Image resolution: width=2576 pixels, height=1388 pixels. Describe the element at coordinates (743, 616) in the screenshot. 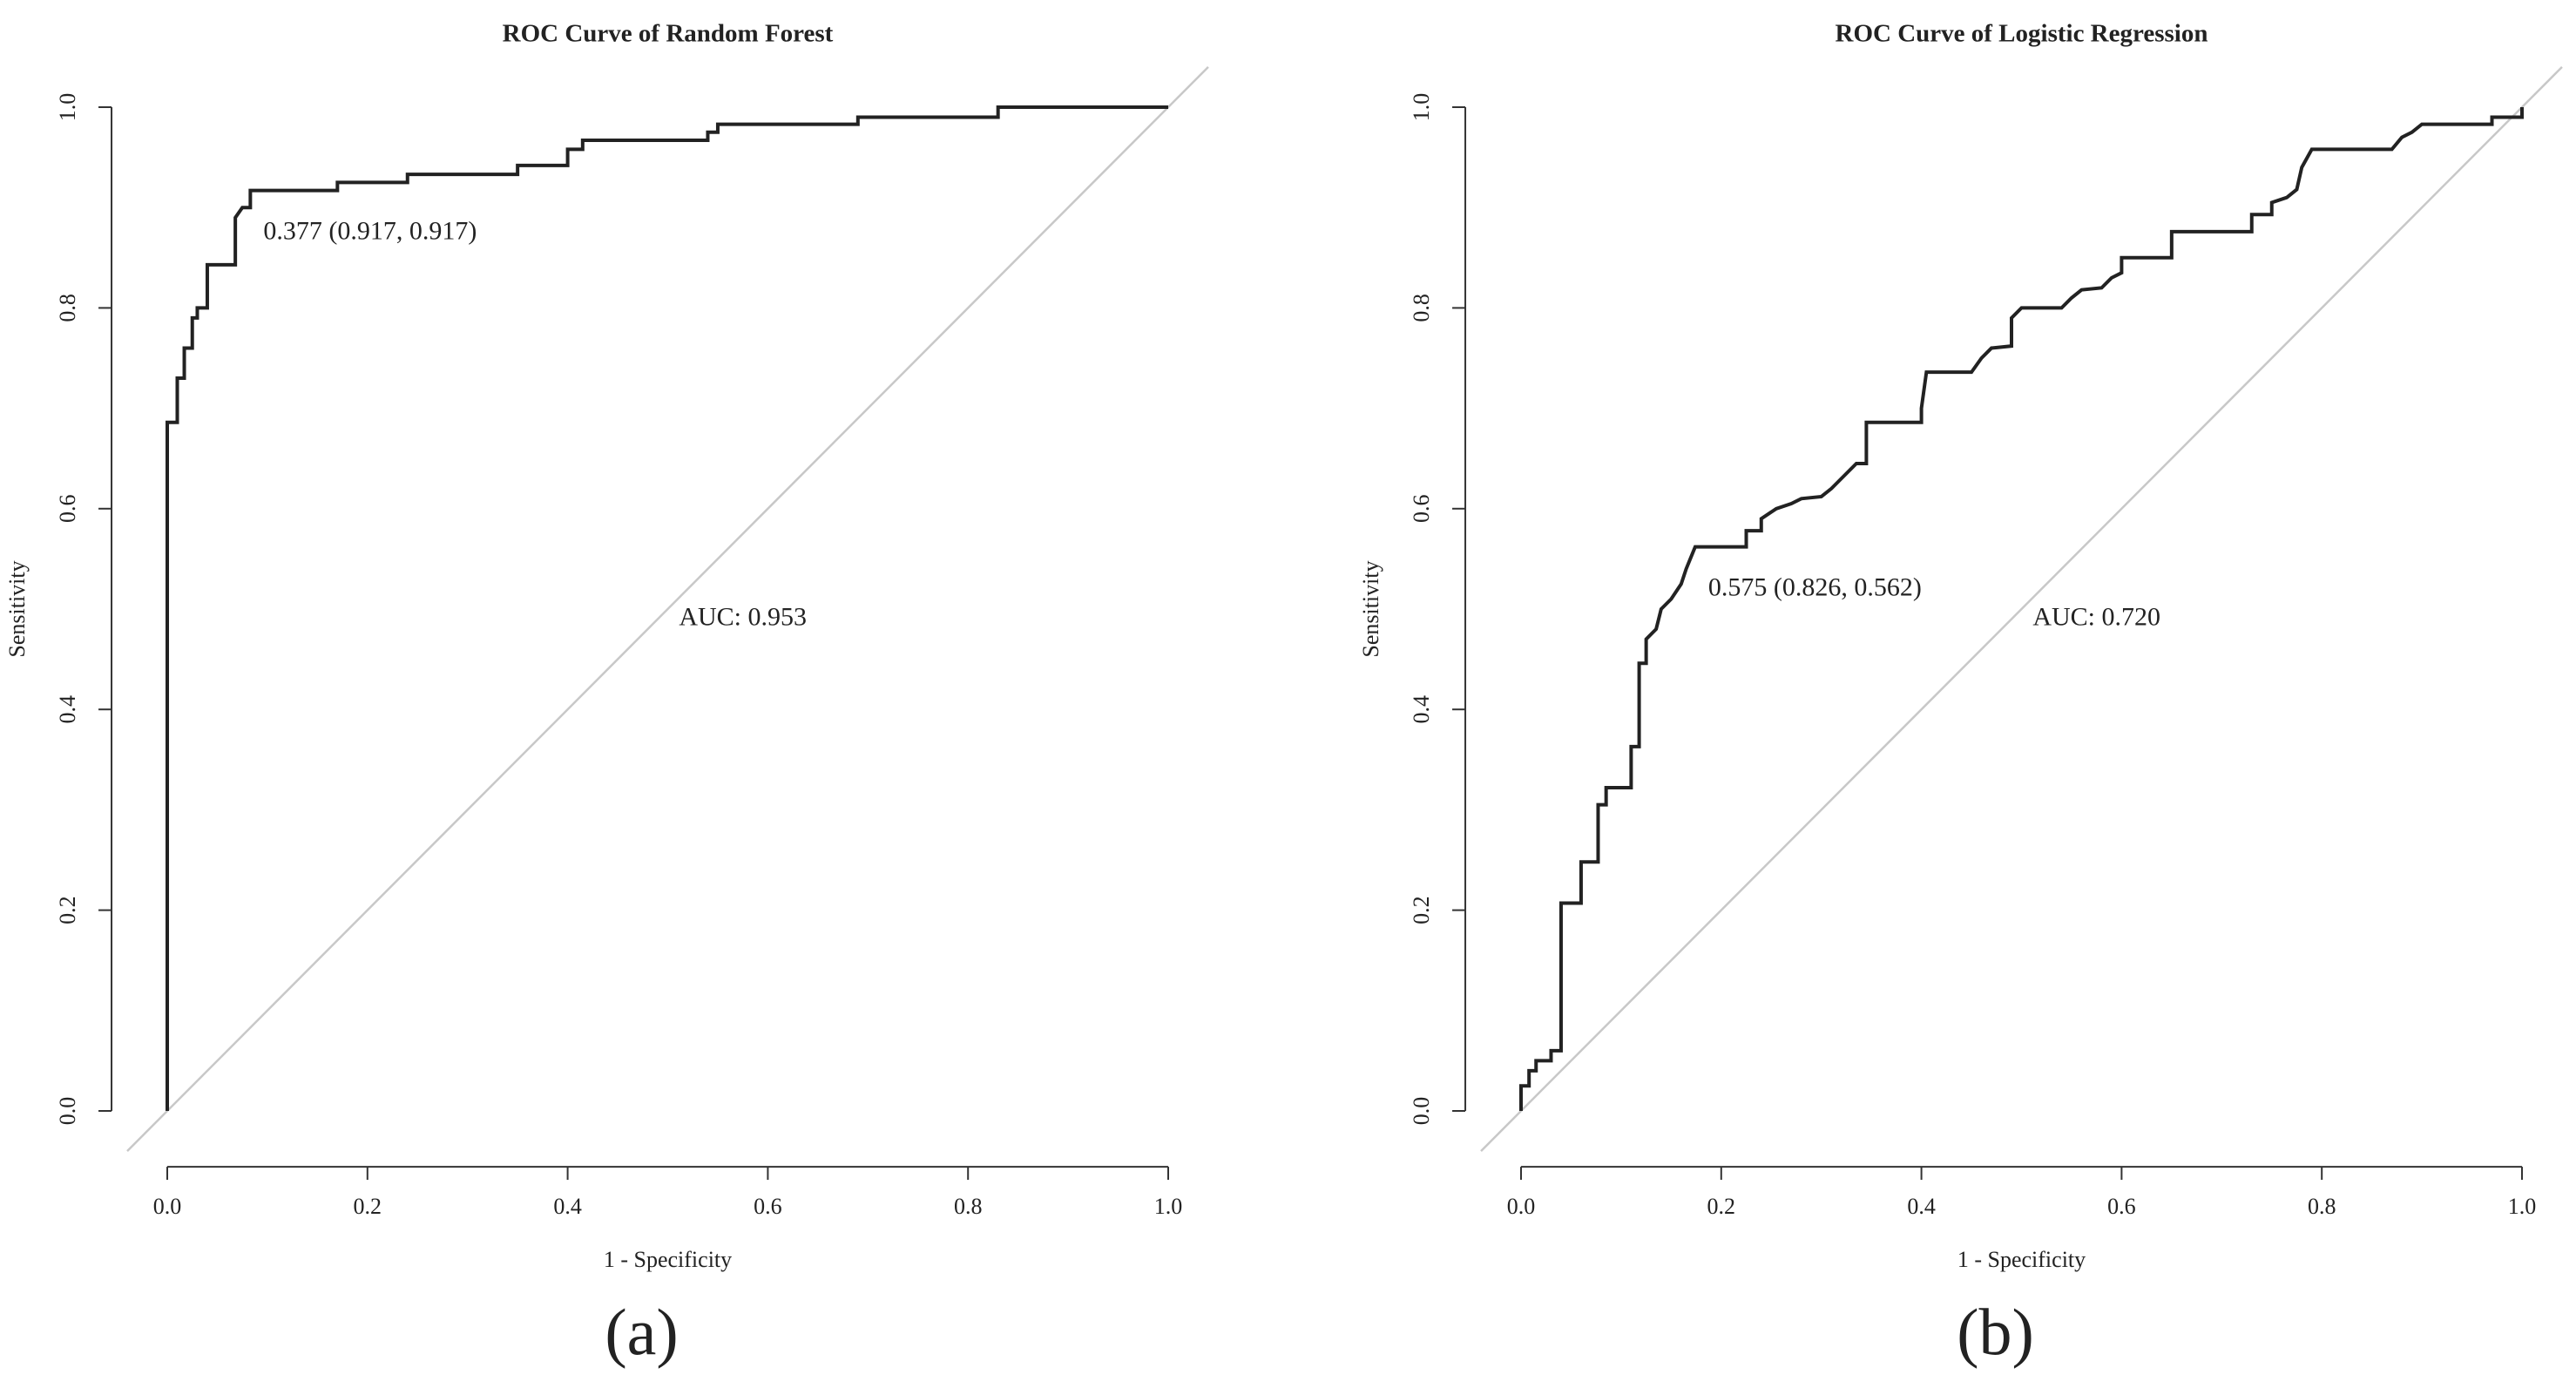

I see `auc-label: AUC: 0.953` at that location.